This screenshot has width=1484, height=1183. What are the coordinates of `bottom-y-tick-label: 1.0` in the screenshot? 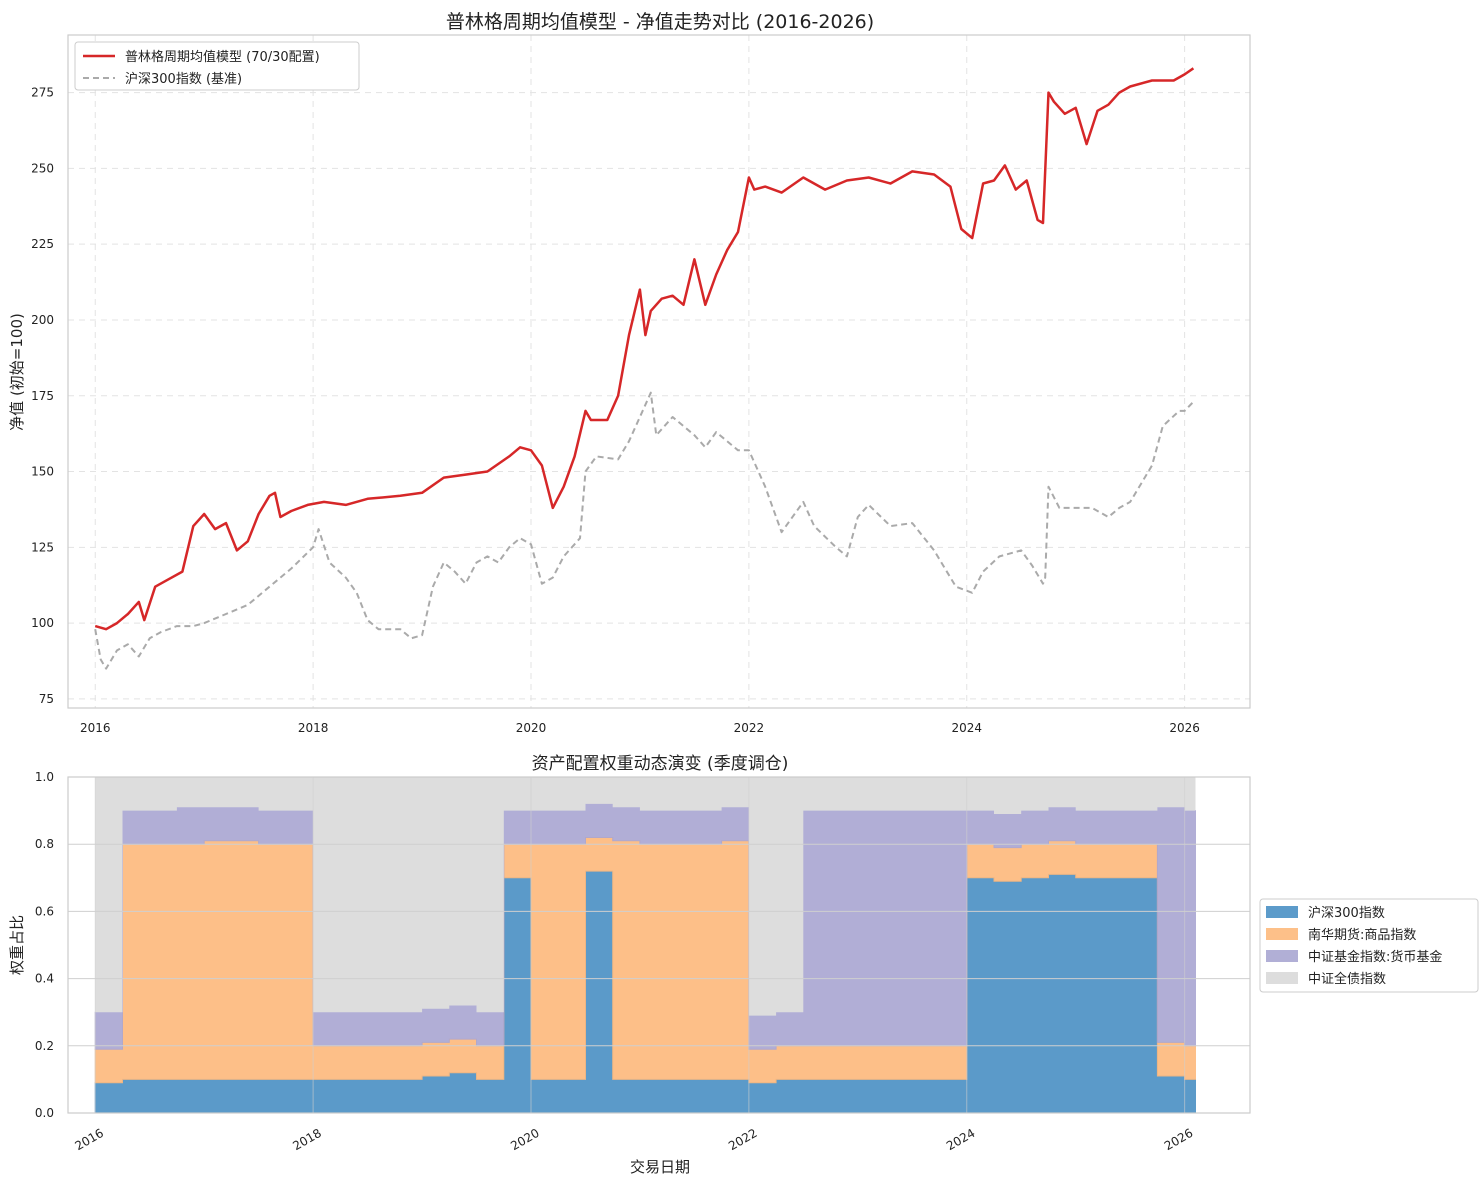 It's located at (44, 777).